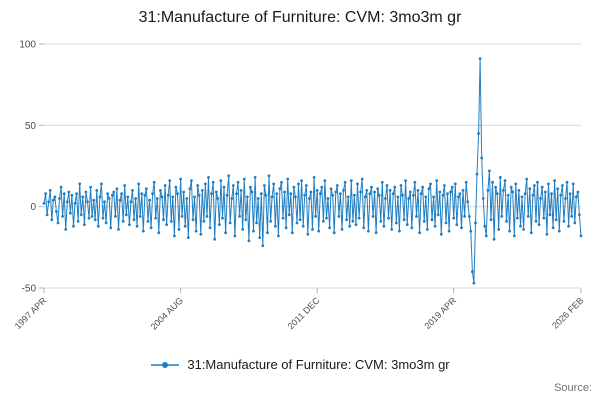  I want to click on source-note: Source:, so click(573, 388).